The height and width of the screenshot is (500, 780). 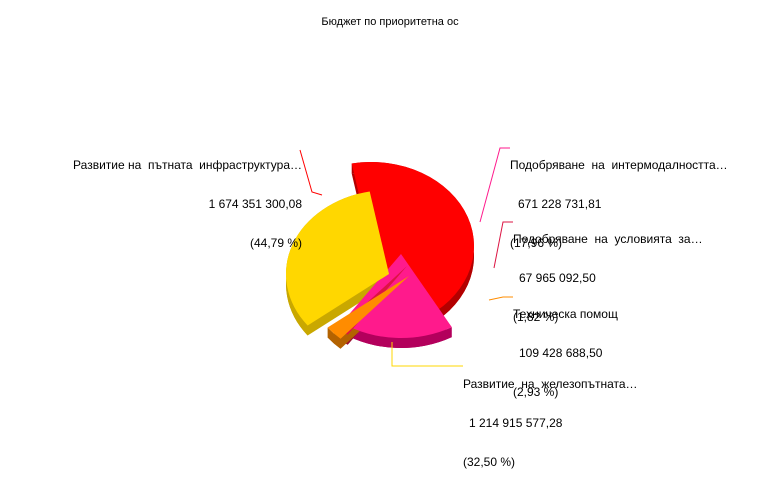 I want to click on label-technical-assistance: Техническа помощ 109 428 688,50 (2,93 %), so click(x=565, y=347).